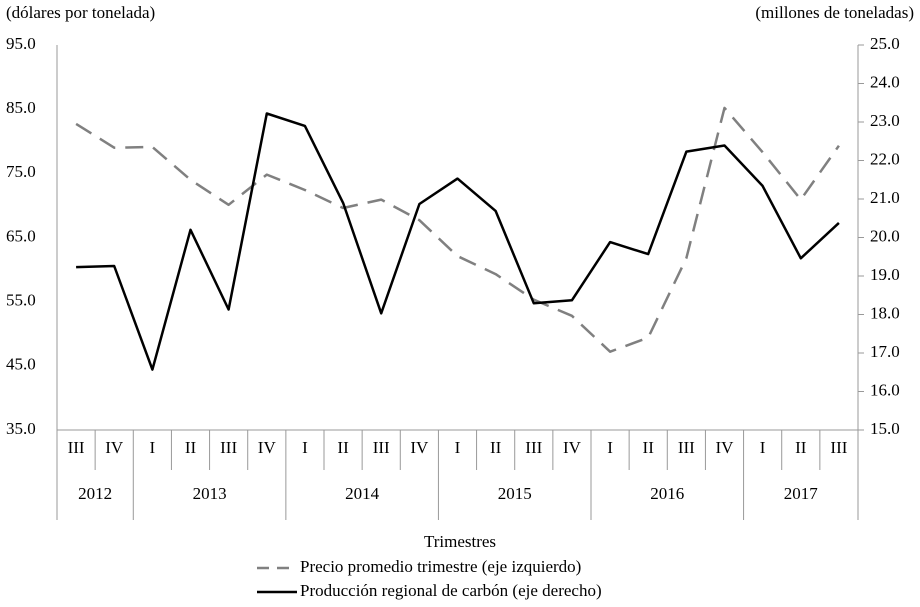 The width and height of the screenshot is (920, 607). What do you see at coordinates (885, 428) in the screenshot?
I see `y2-tick-label: 15.0` at bounding box center [885, 428].